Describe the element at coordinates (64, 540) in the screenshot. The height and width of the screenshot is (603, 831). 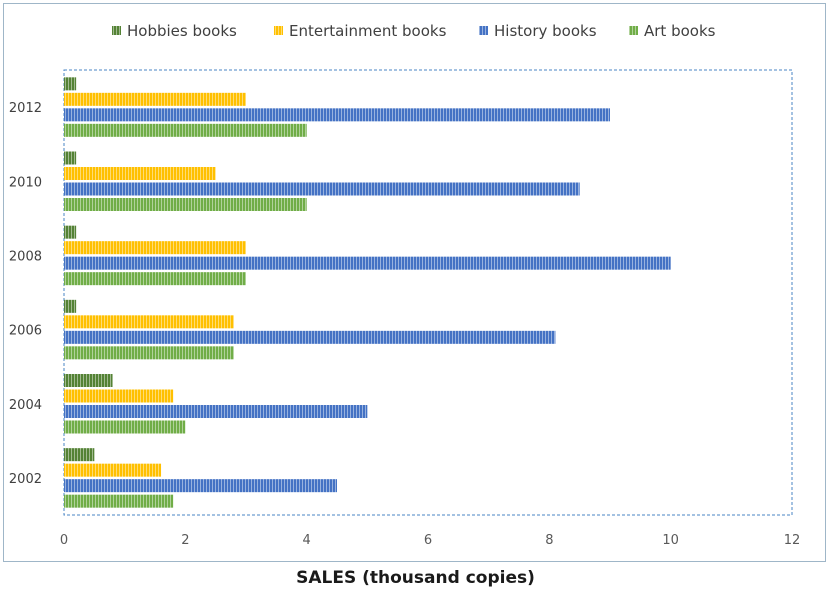
I see `x-tick-label: 0` at that location.